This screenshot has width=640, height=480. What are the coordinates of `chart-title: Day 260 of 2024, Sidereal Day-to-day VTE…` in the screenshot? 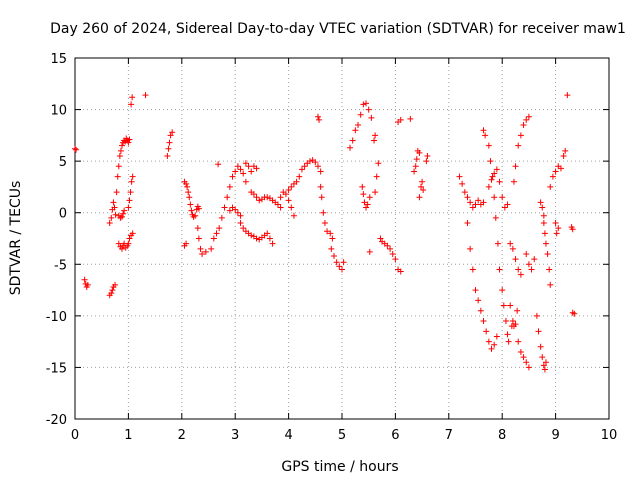 It's located at (338, 29).